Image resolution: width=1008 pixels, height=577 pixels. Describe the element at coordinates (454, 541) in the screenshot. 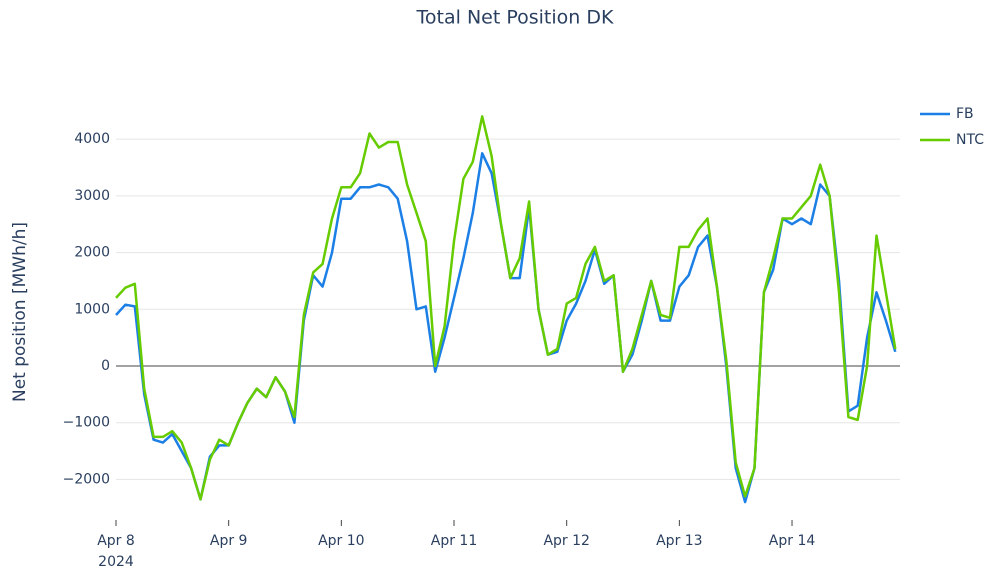

I see `x-tick-label: Apr 11` at that location.